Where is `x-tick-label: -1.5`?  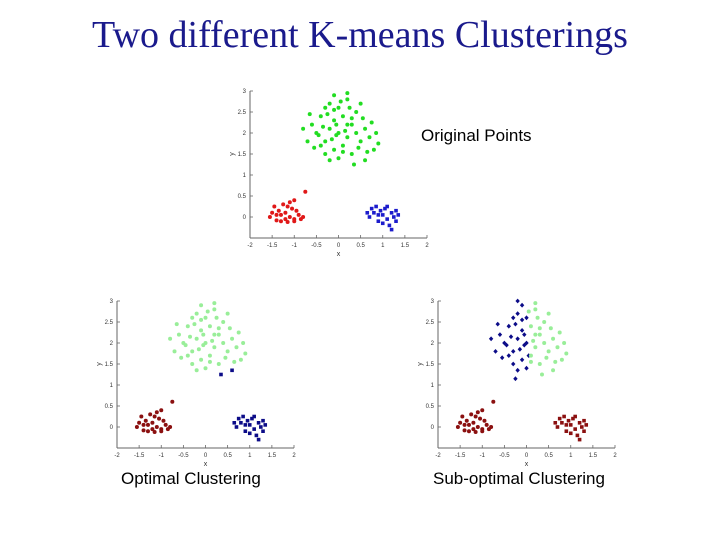
x-tick-label: -1.5 is located at coordinates (460, 456).